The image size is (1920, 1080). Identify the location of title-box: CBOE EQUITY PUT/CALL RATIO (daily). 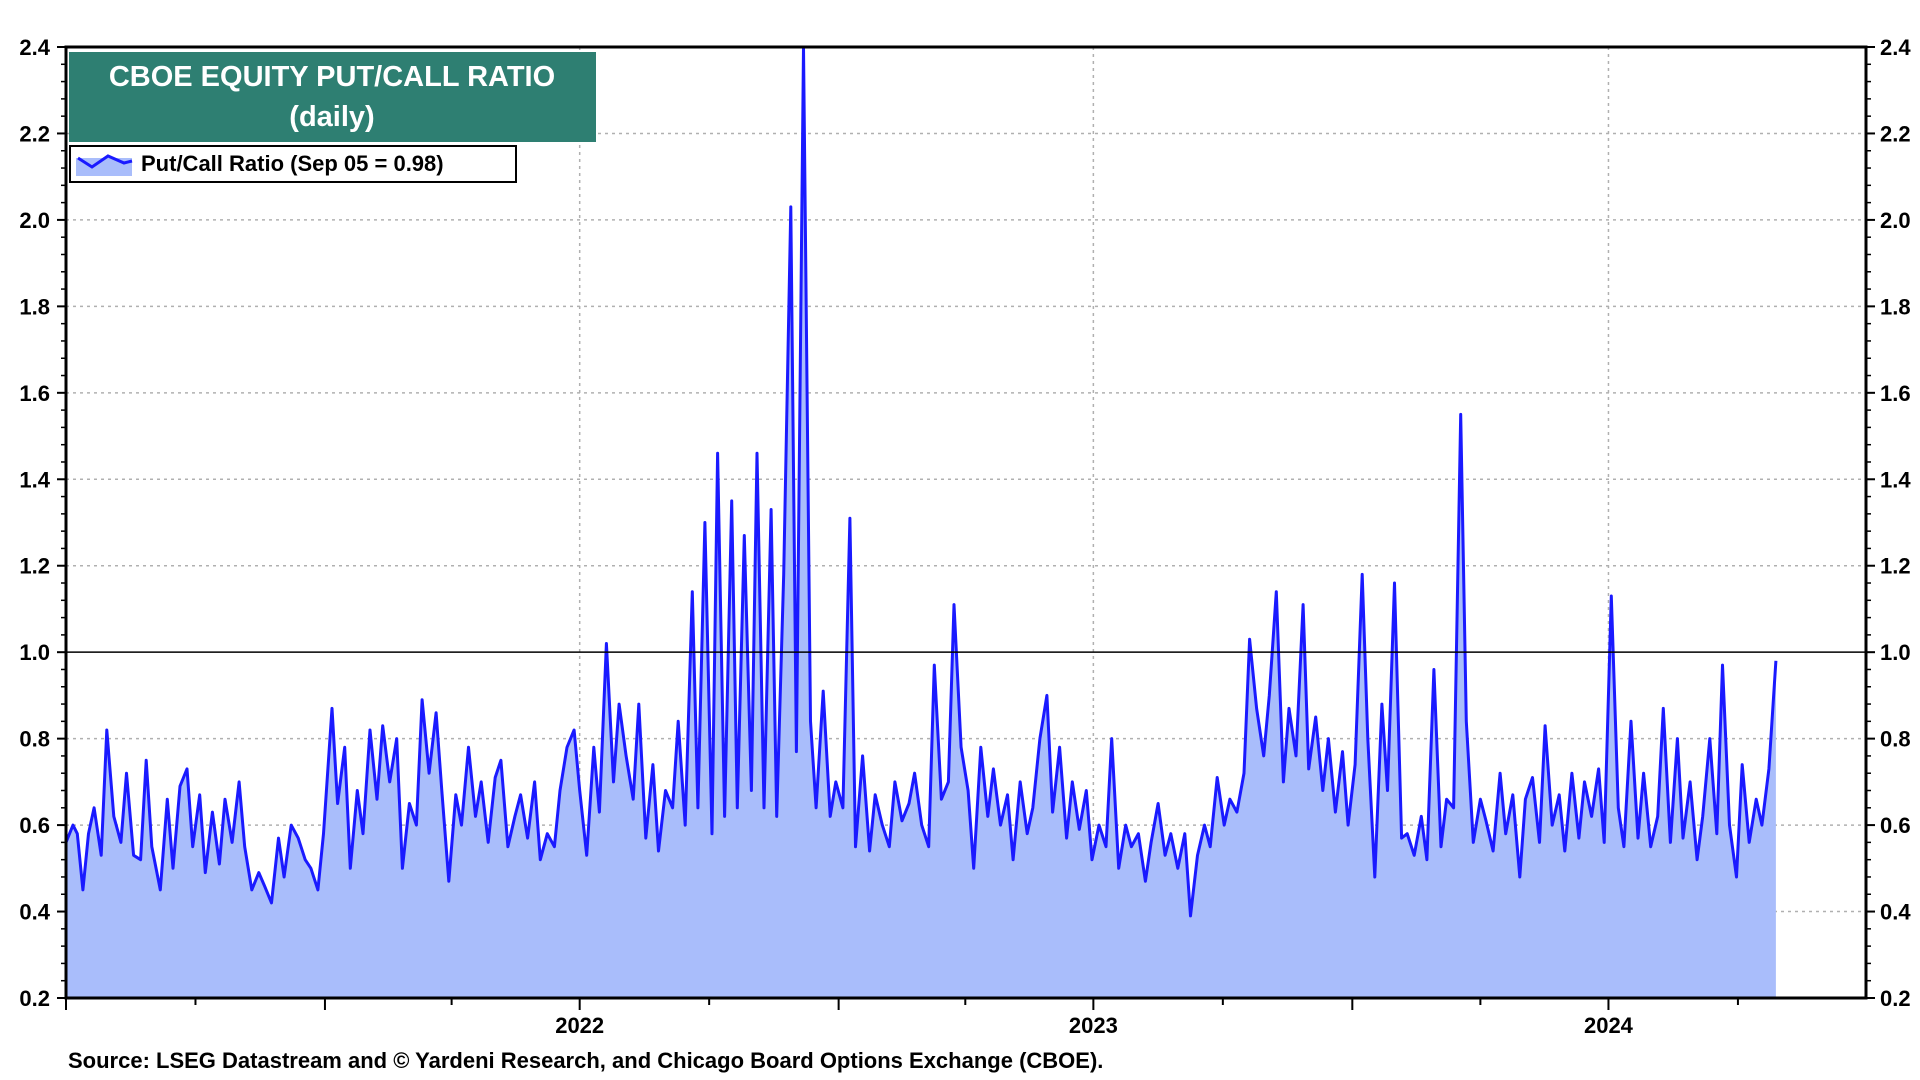
(332, 97).